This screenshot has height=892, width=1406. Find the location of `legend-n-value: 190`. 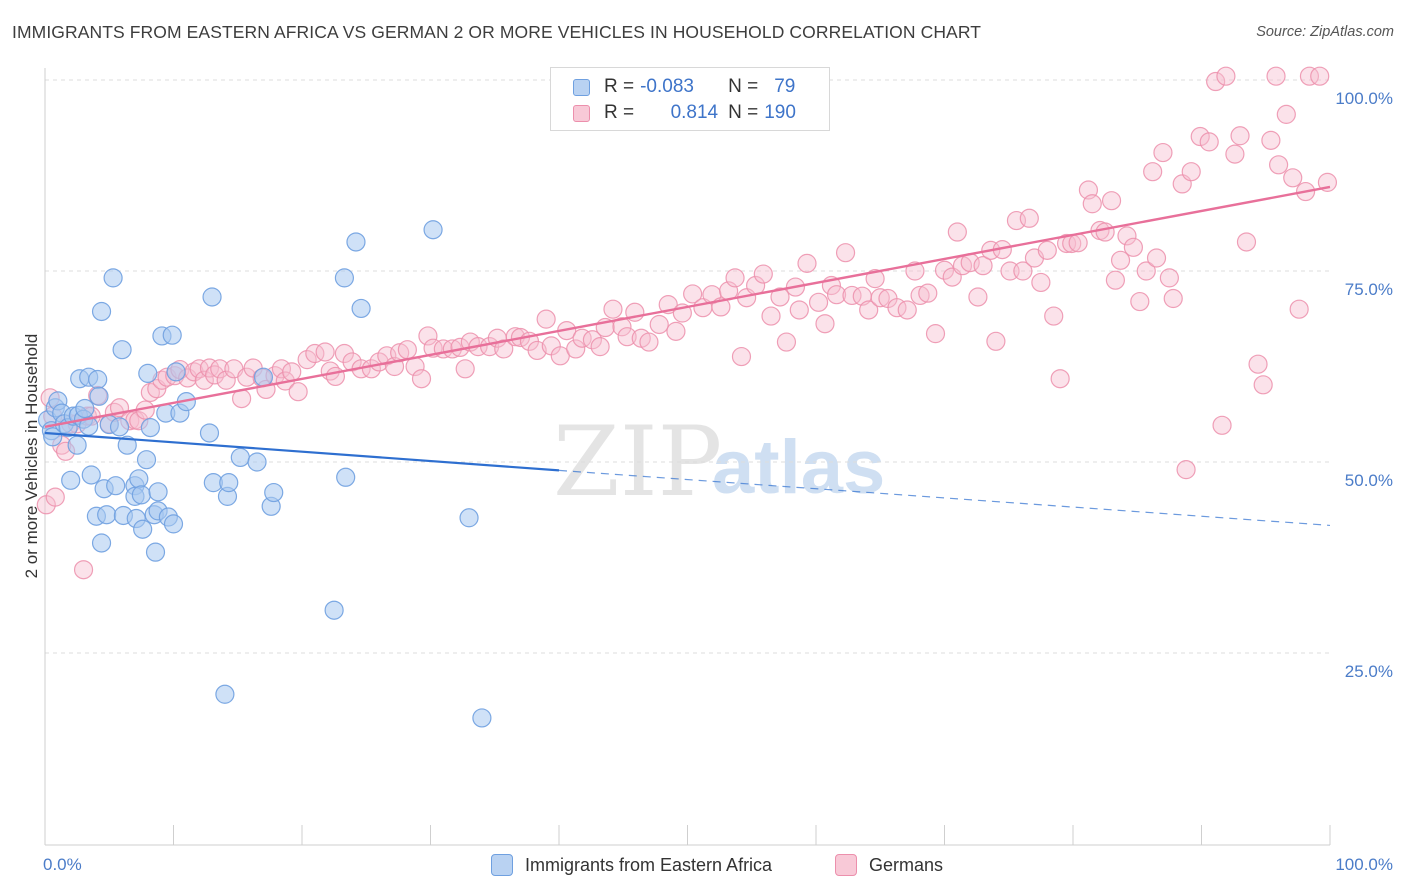

legend-n-value: 190 is located at coordinates (780, 112).